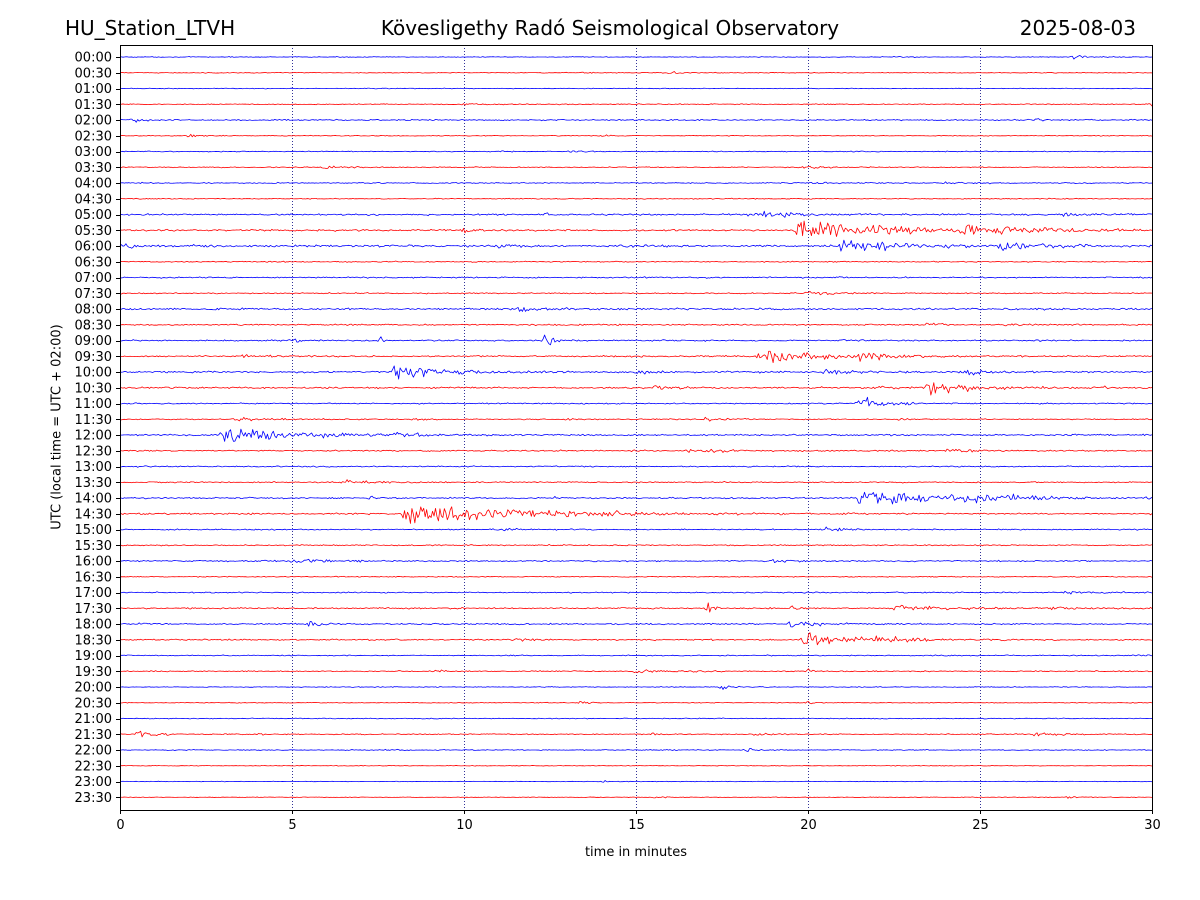  Describe the element at coordinates (1077, 28) in the screenshot. I see `date-label: 2025-08-03` at that location.